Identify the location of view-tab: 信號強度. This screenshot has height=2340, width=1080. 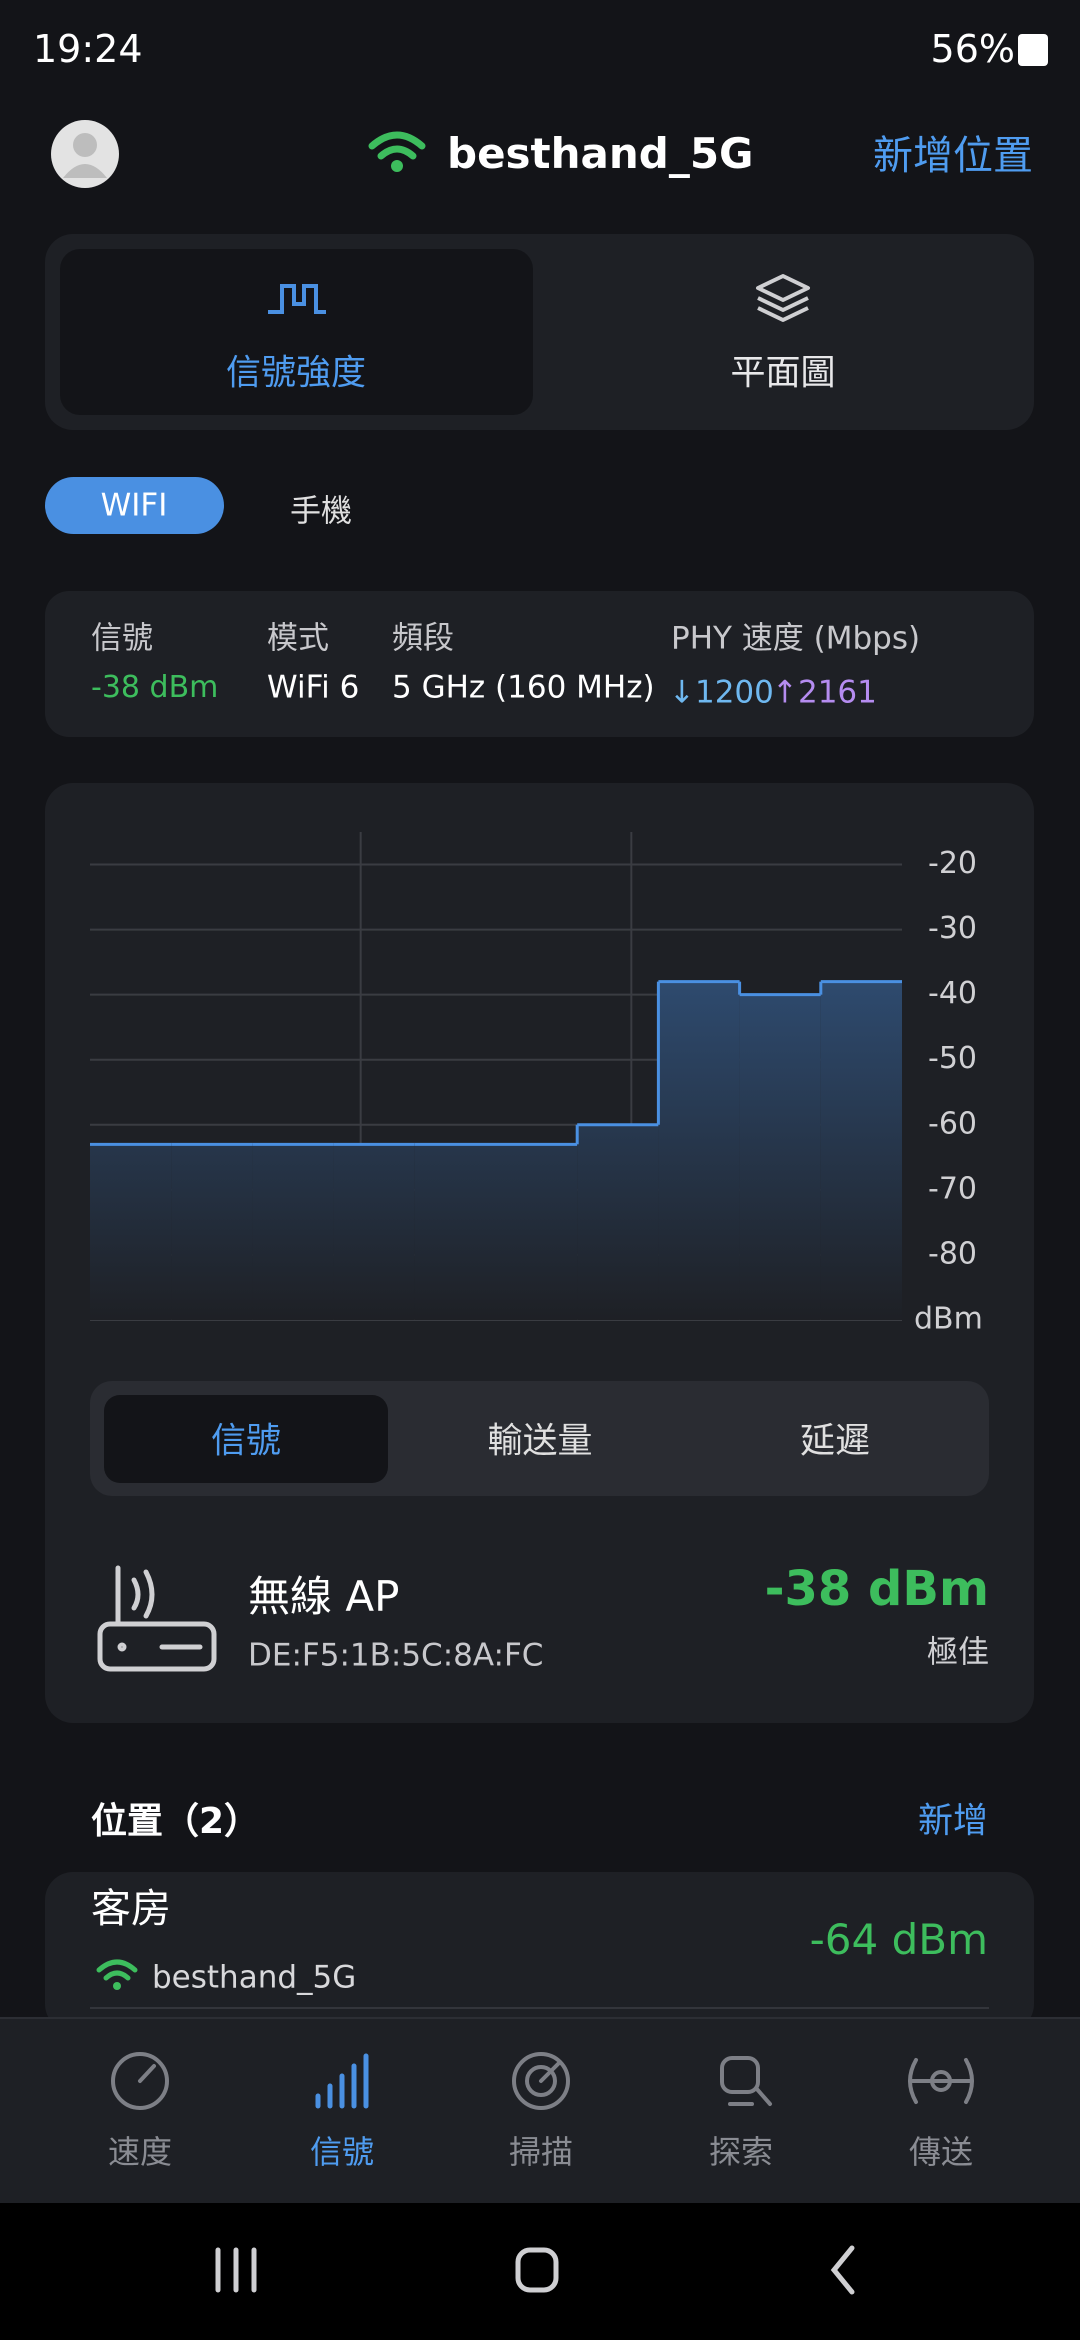
(296, 373).